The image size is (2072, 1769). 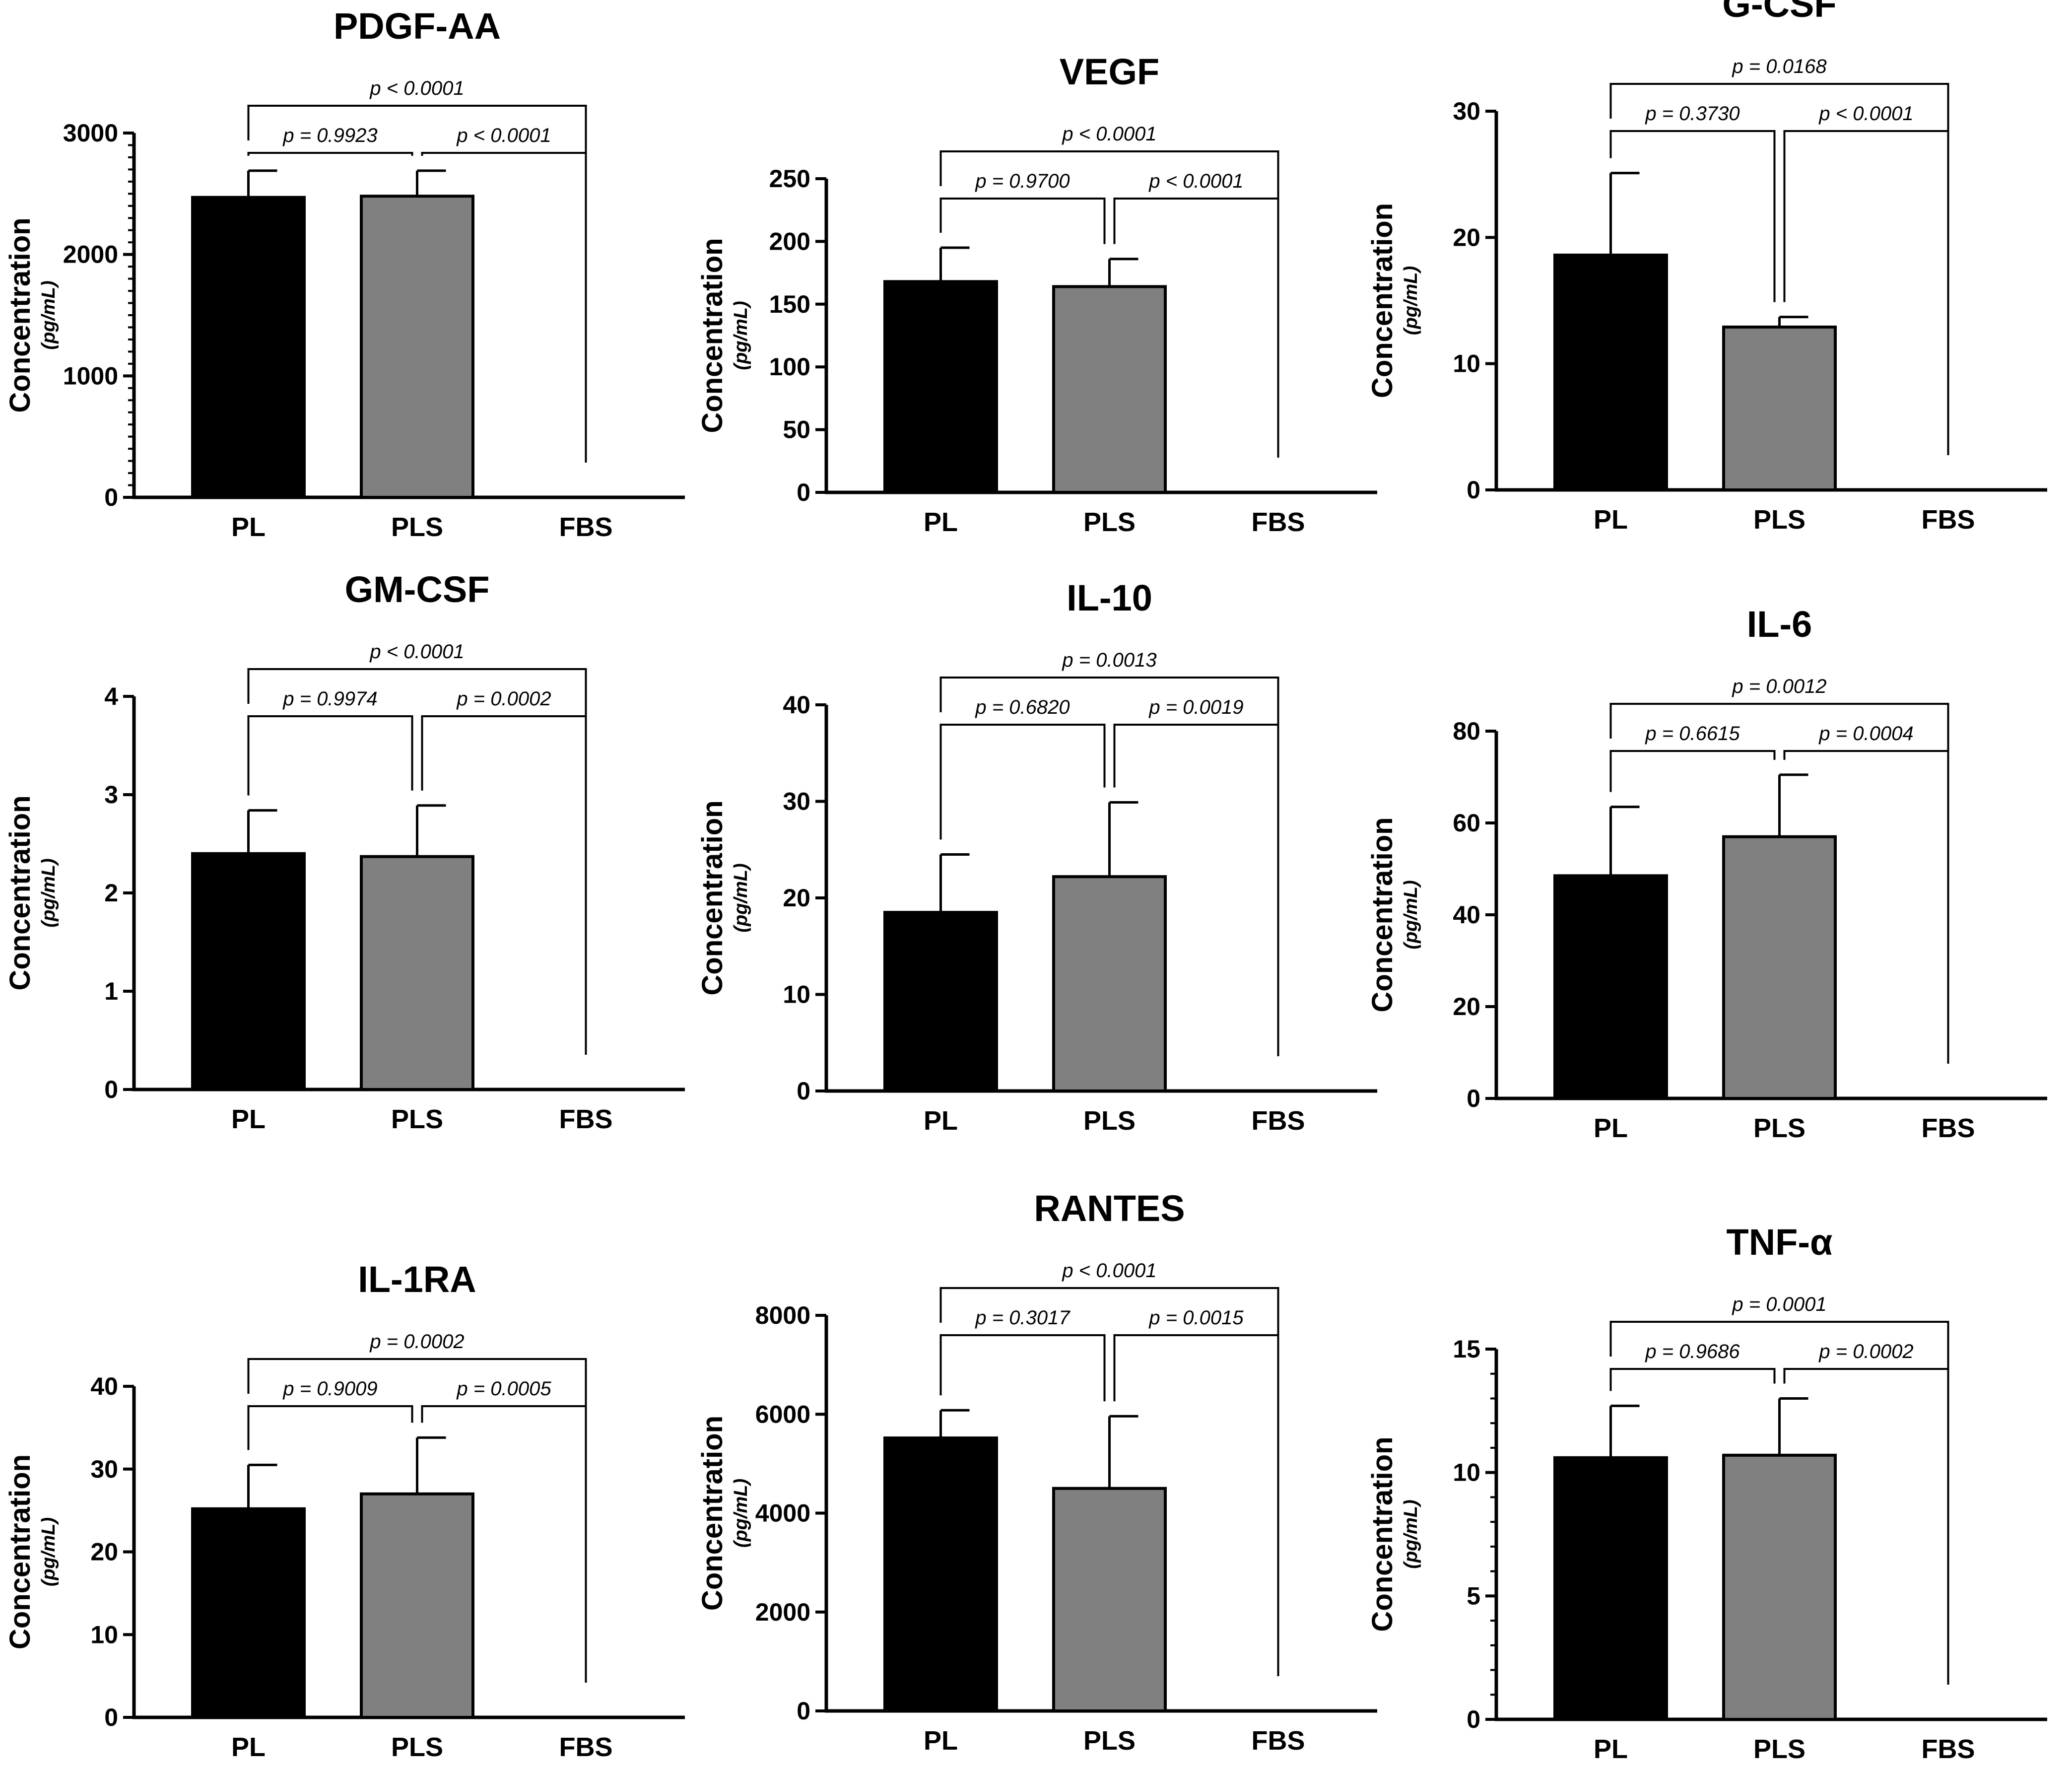 I want to click on panel-title: IL-10, so click(x=1109, y=597).